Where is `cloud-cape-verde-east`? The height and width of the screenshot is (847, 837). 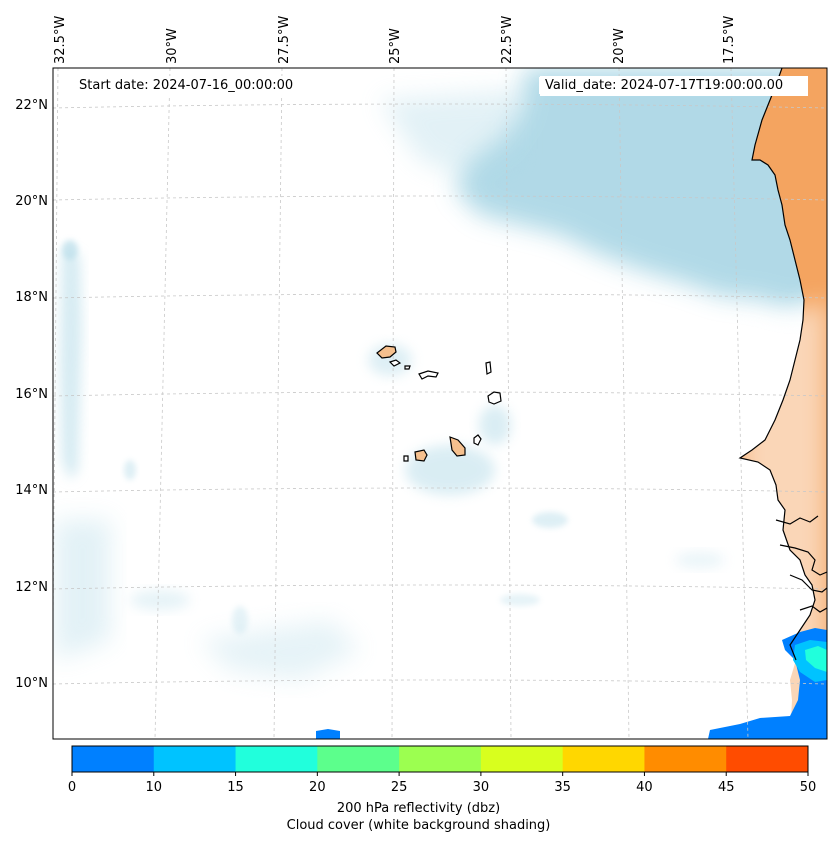 cloud-cape-verde-east is located at coordinates (495, 425).